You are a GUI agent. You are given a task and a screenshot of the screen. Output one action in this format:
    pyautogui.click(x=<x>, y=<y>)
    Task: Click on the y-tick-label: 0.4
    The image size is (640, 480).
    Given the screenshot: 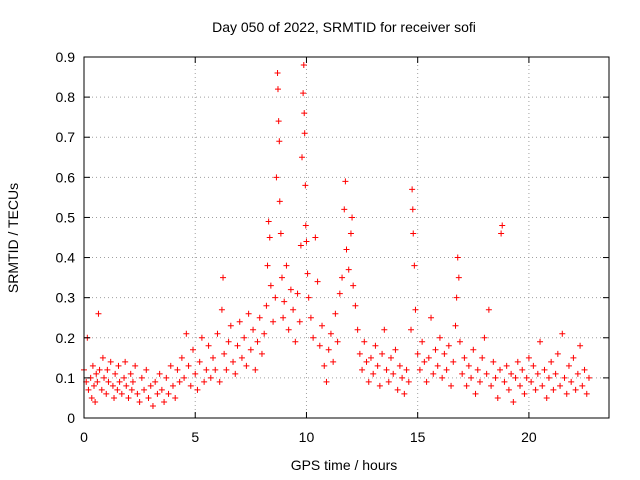 What is the action you would take?
    pyautogui.click(x=66, y=258)
    